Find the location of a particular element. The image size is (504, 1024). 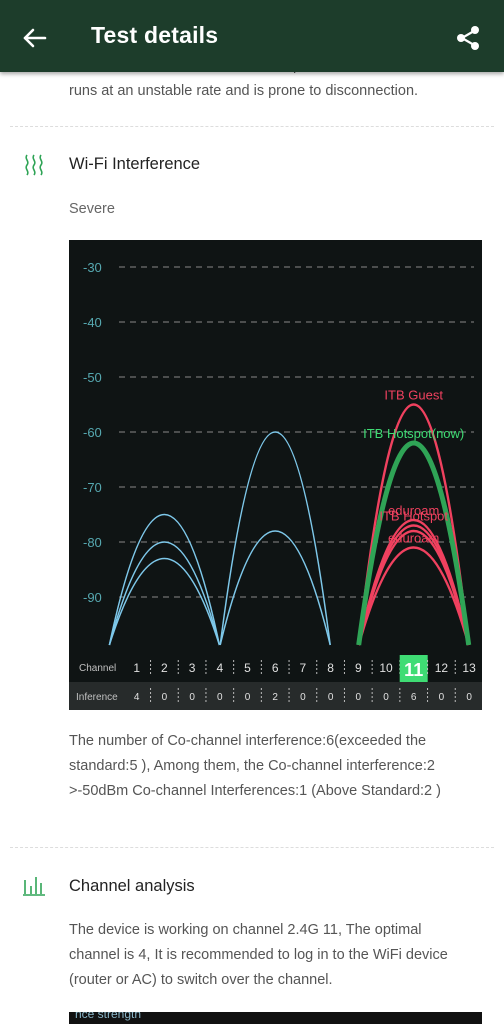

y-tick-label: -80 is located at coordinates (92, 542).